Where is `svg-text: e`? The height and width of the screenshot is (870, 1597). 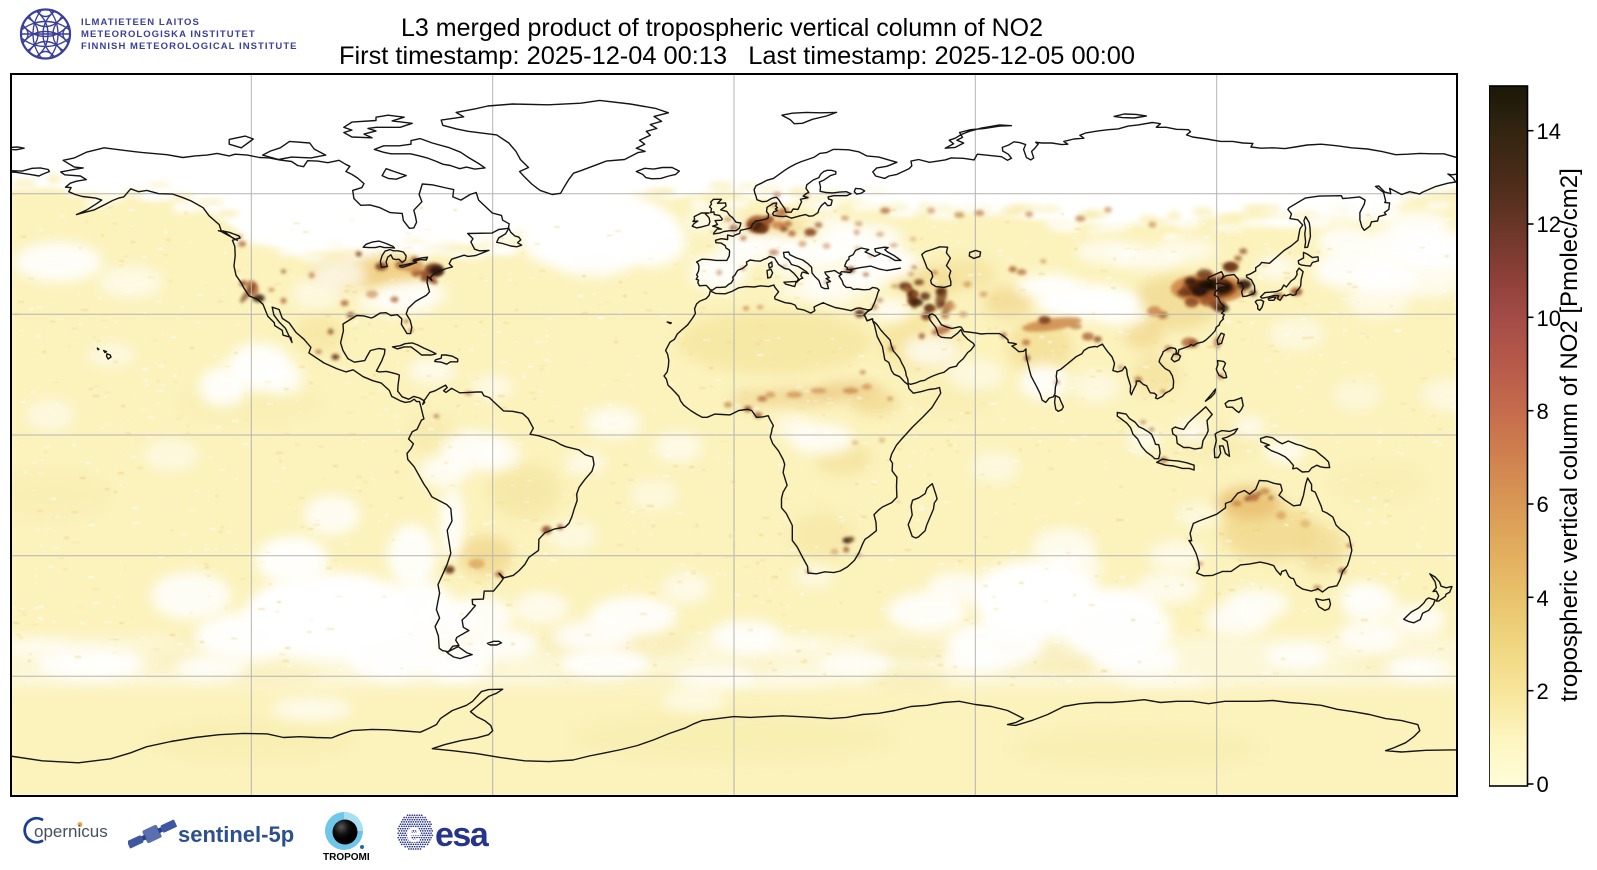 svg-text: e is located at coordinates (414, 832).